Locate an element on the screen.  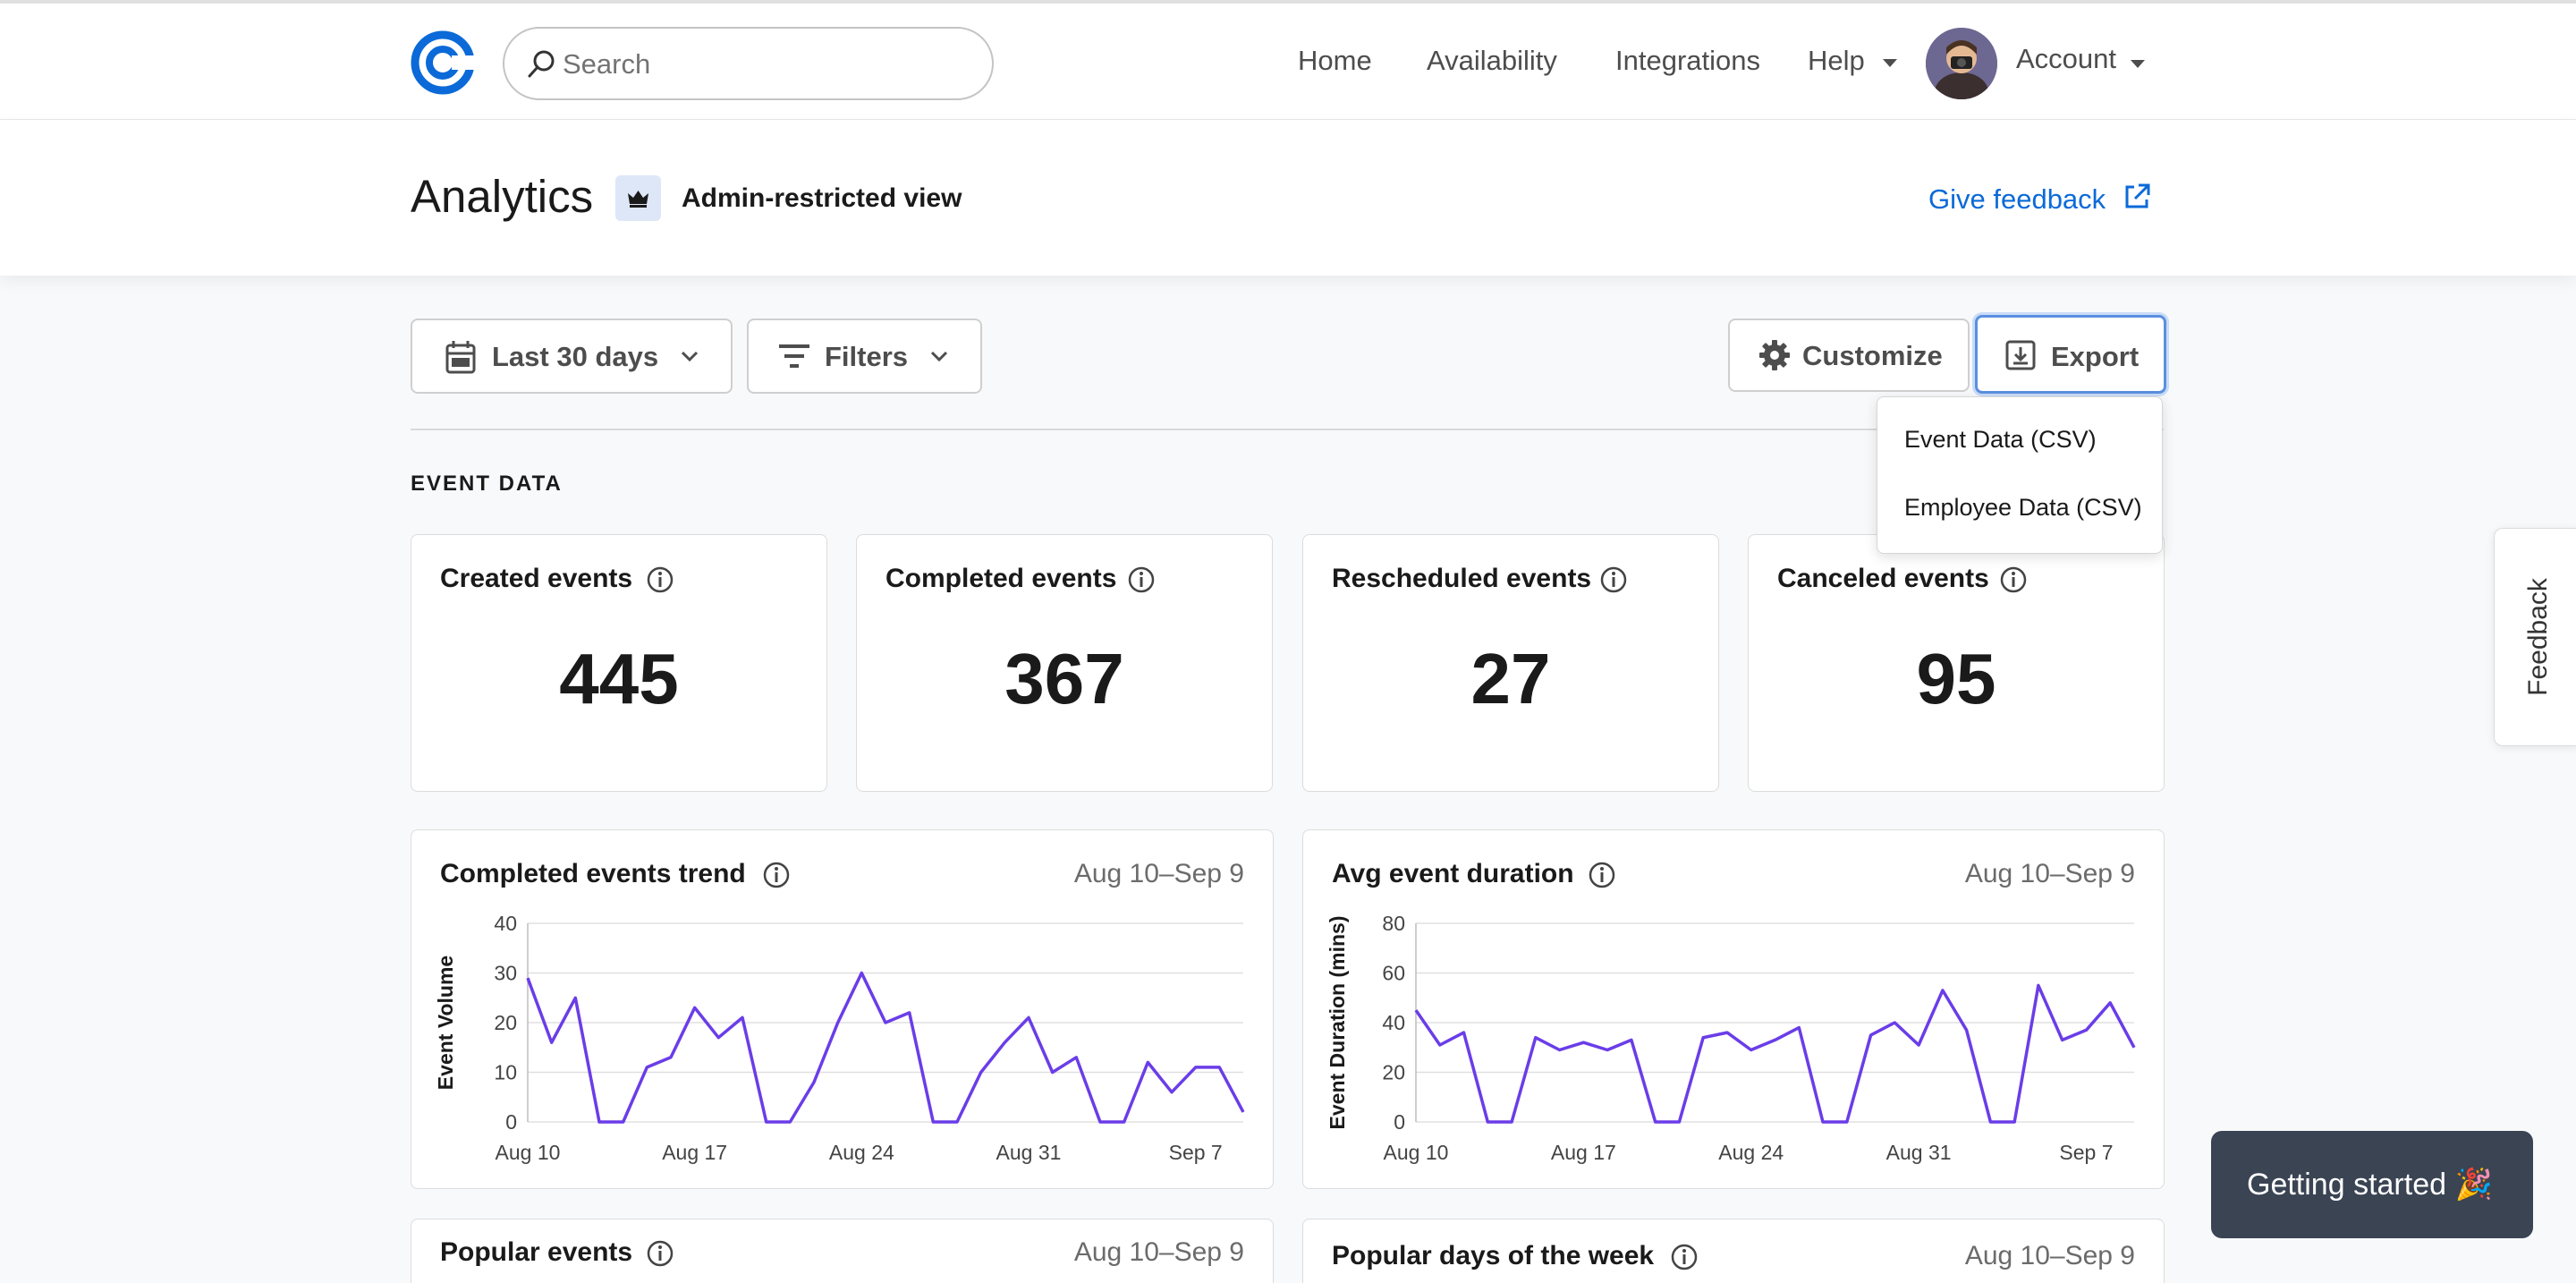
stat-label: Completed events is located at coordinates (1001, 578).